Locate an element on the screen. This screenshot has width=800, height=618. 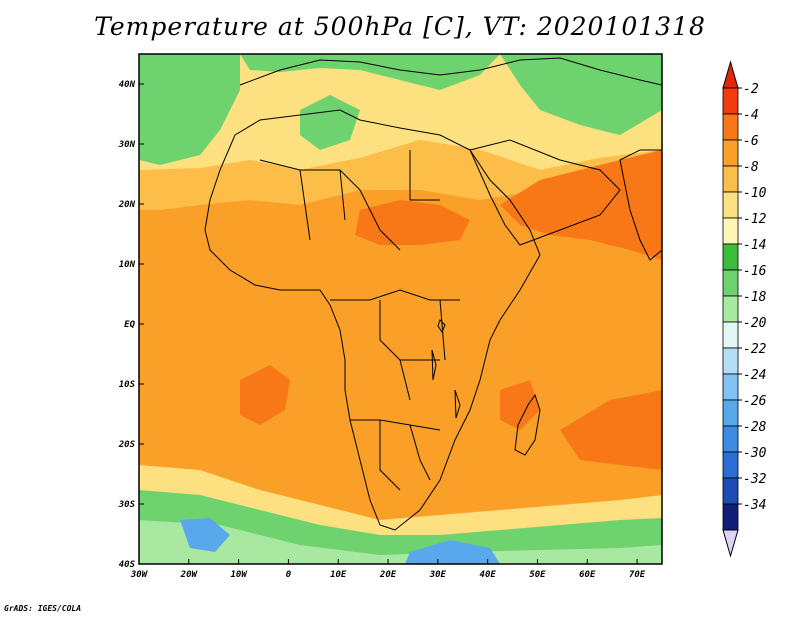
colorbar-label: -32 is located at coordinates (755, 479).